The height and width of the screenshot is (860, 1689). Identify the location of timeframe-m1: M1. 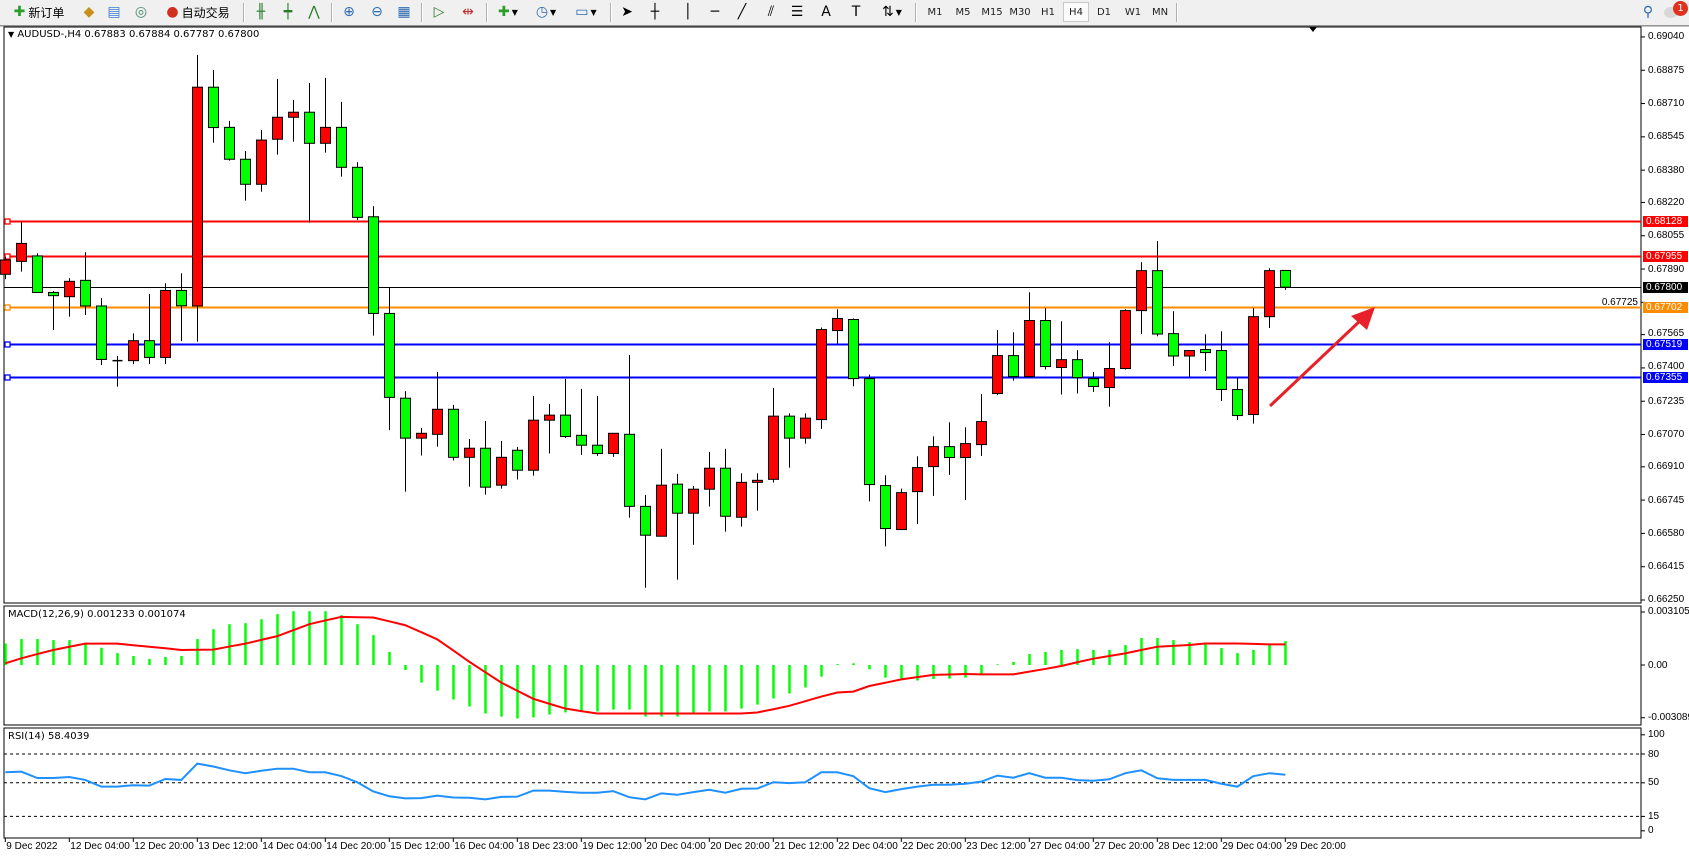
(935, 12).